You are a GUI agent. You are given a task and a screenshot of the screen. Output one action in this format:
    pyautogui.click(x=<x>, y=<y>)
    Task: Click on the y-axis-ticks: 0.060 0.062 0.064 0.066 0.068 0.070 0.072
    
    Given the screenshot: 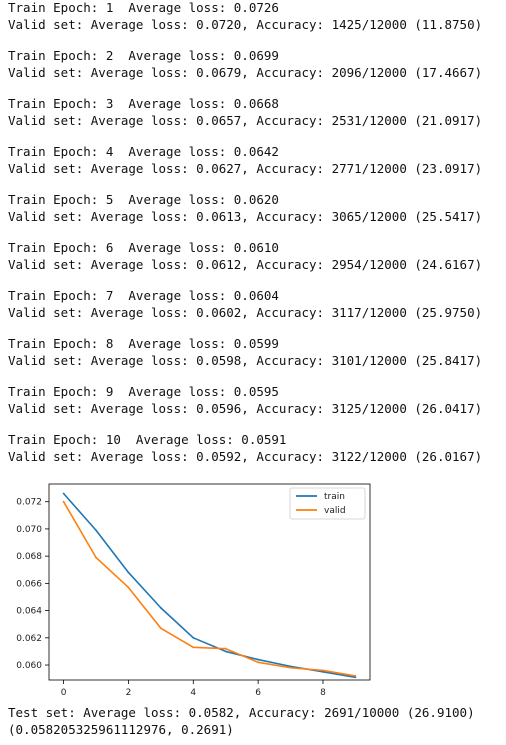 What is the action you would take?
    pyautogui.click(x=32, y=584)
    